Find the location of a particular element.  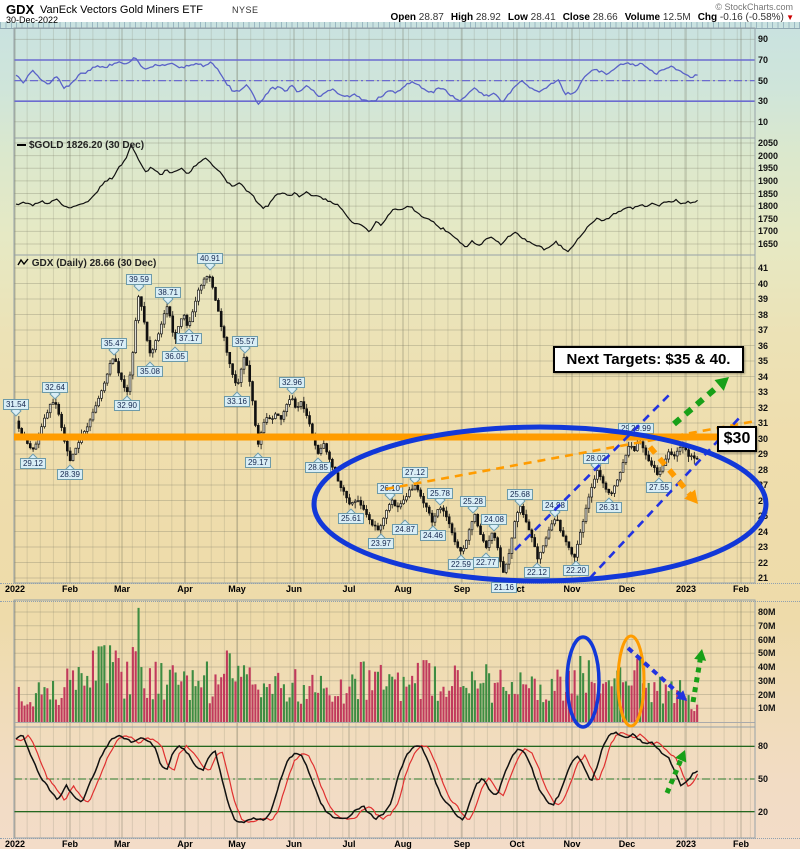

quote-field-label: Chg is located at coordinates (707, 17).